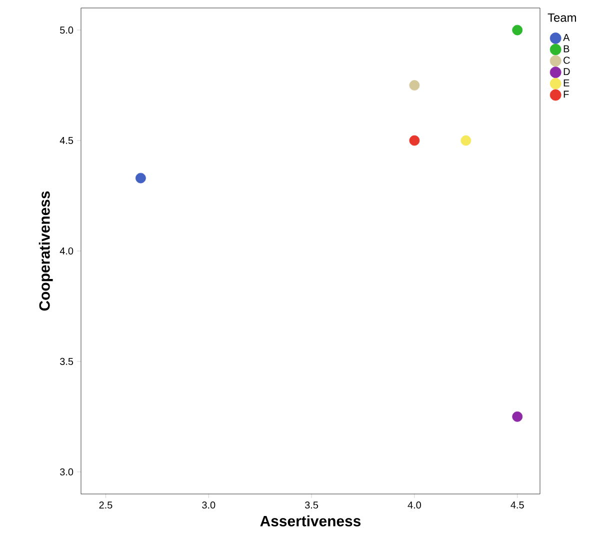 The width and height of the screenshot is (606, 559). I want to click on y-tick-label: 4.0, so click(67, 251).